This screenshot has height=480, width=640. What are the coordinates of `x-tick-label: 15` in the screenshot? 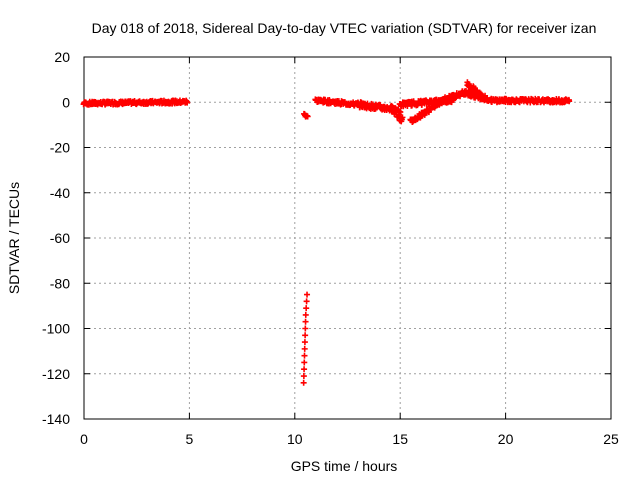 It's located at (400, 439).